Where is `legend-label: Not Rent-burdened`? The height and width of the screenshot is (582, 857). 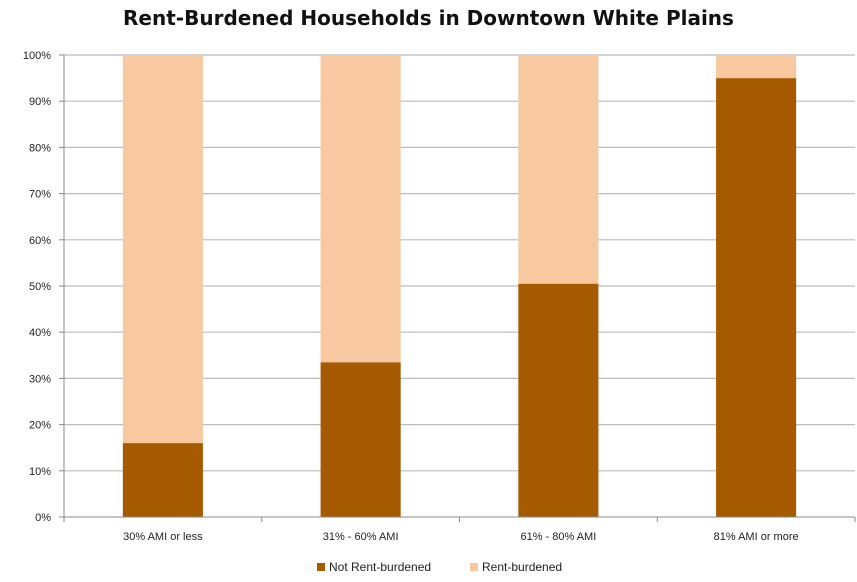
legend-label: Not Rent-burdened is located at coordinates (380, 567).